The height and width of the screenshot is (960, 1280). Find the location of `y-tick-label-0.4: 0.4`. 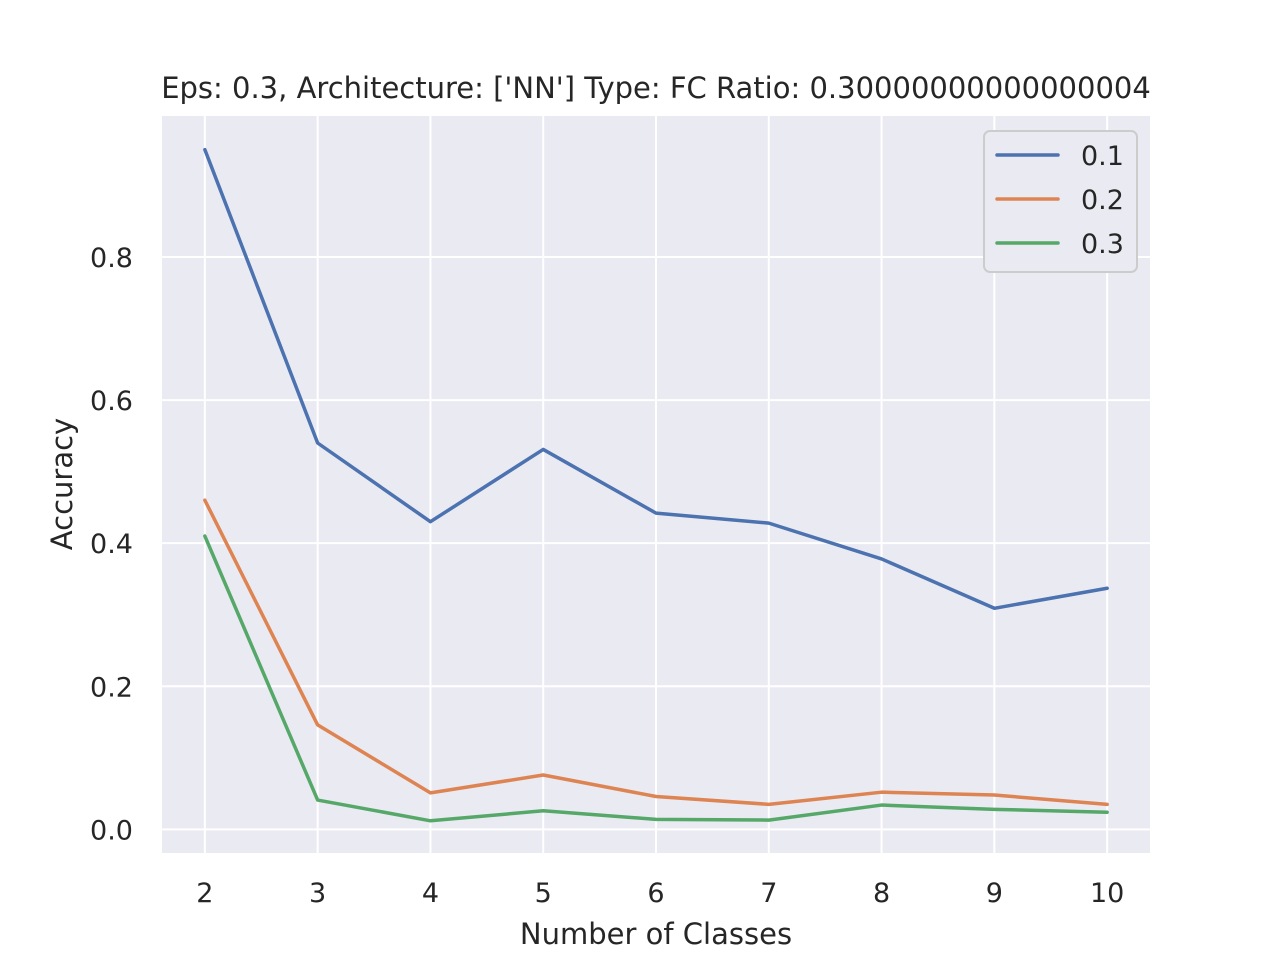

y-tick-label-0.4: 0.4 is located at coordinates (111, 544).